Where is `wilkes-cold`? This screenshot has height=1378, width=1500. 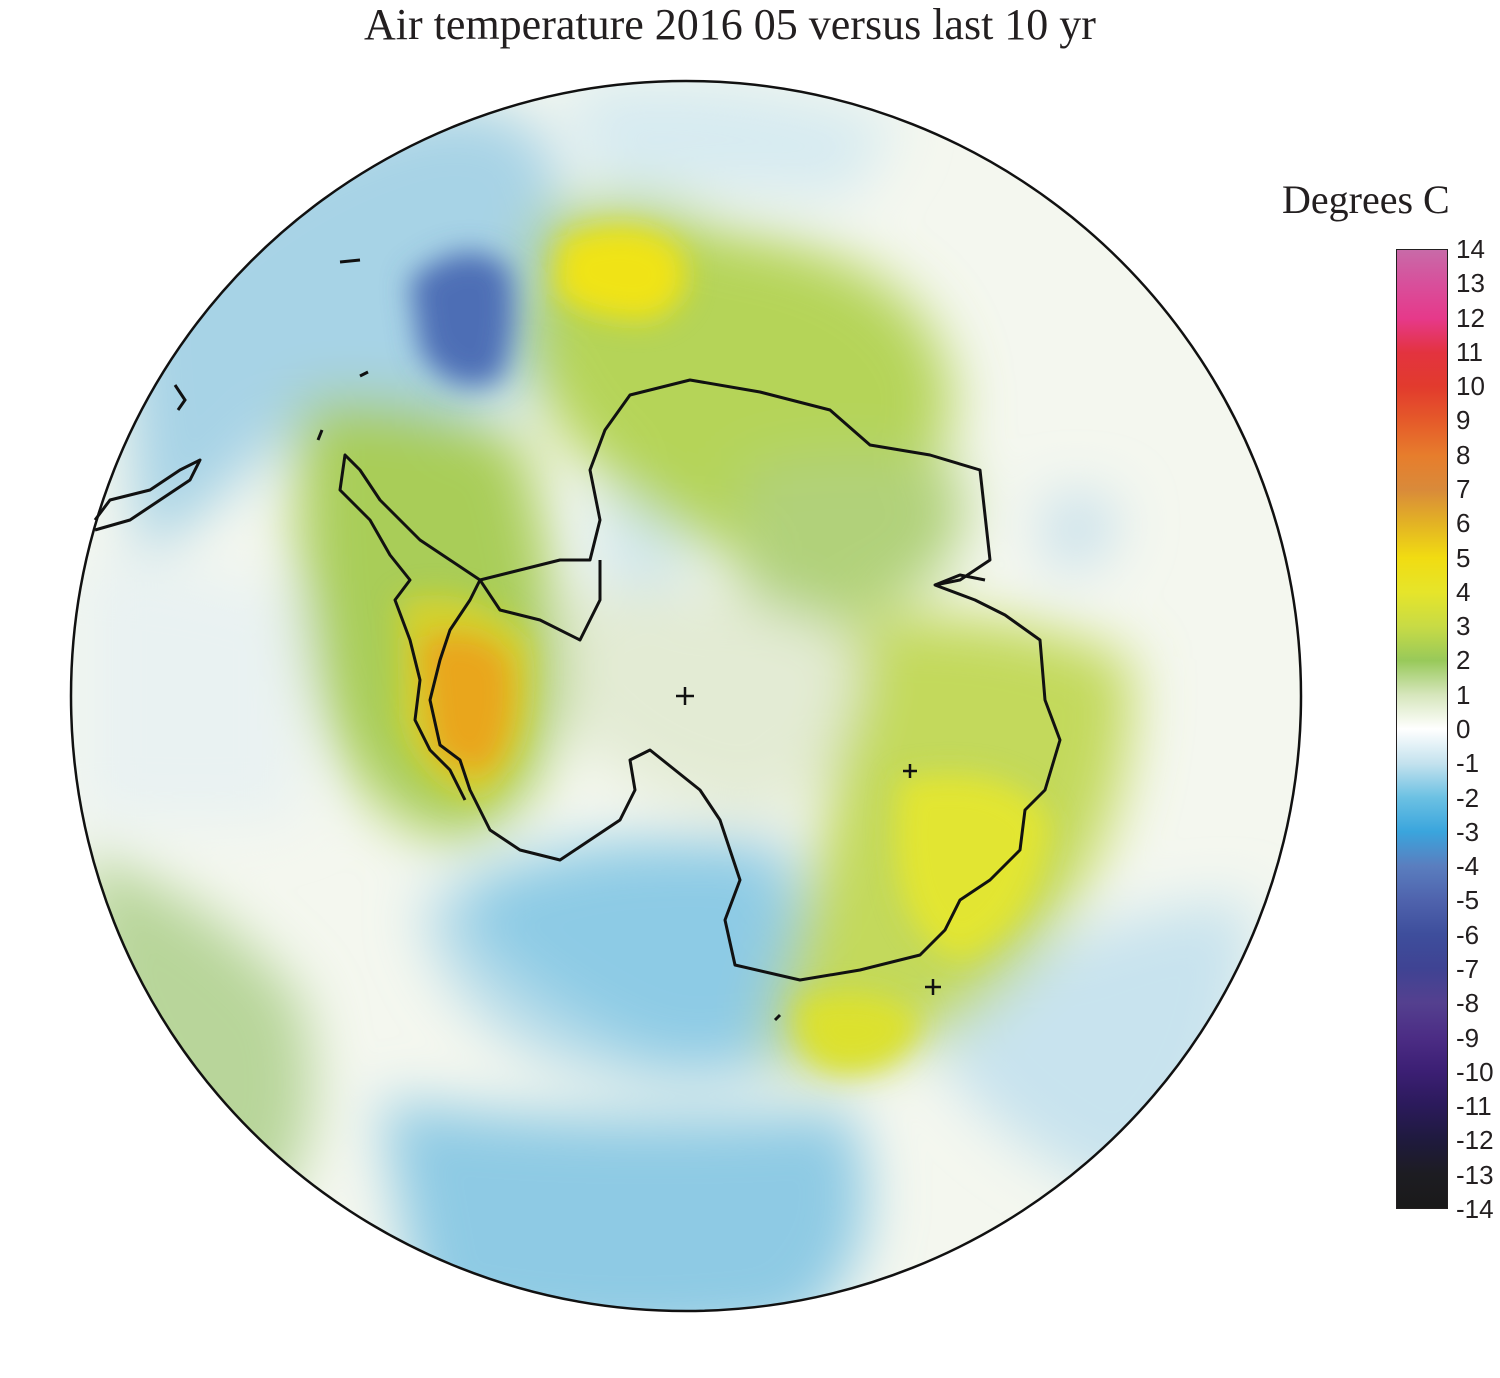 wilkes-cold is located at coordinates (1080, 532).